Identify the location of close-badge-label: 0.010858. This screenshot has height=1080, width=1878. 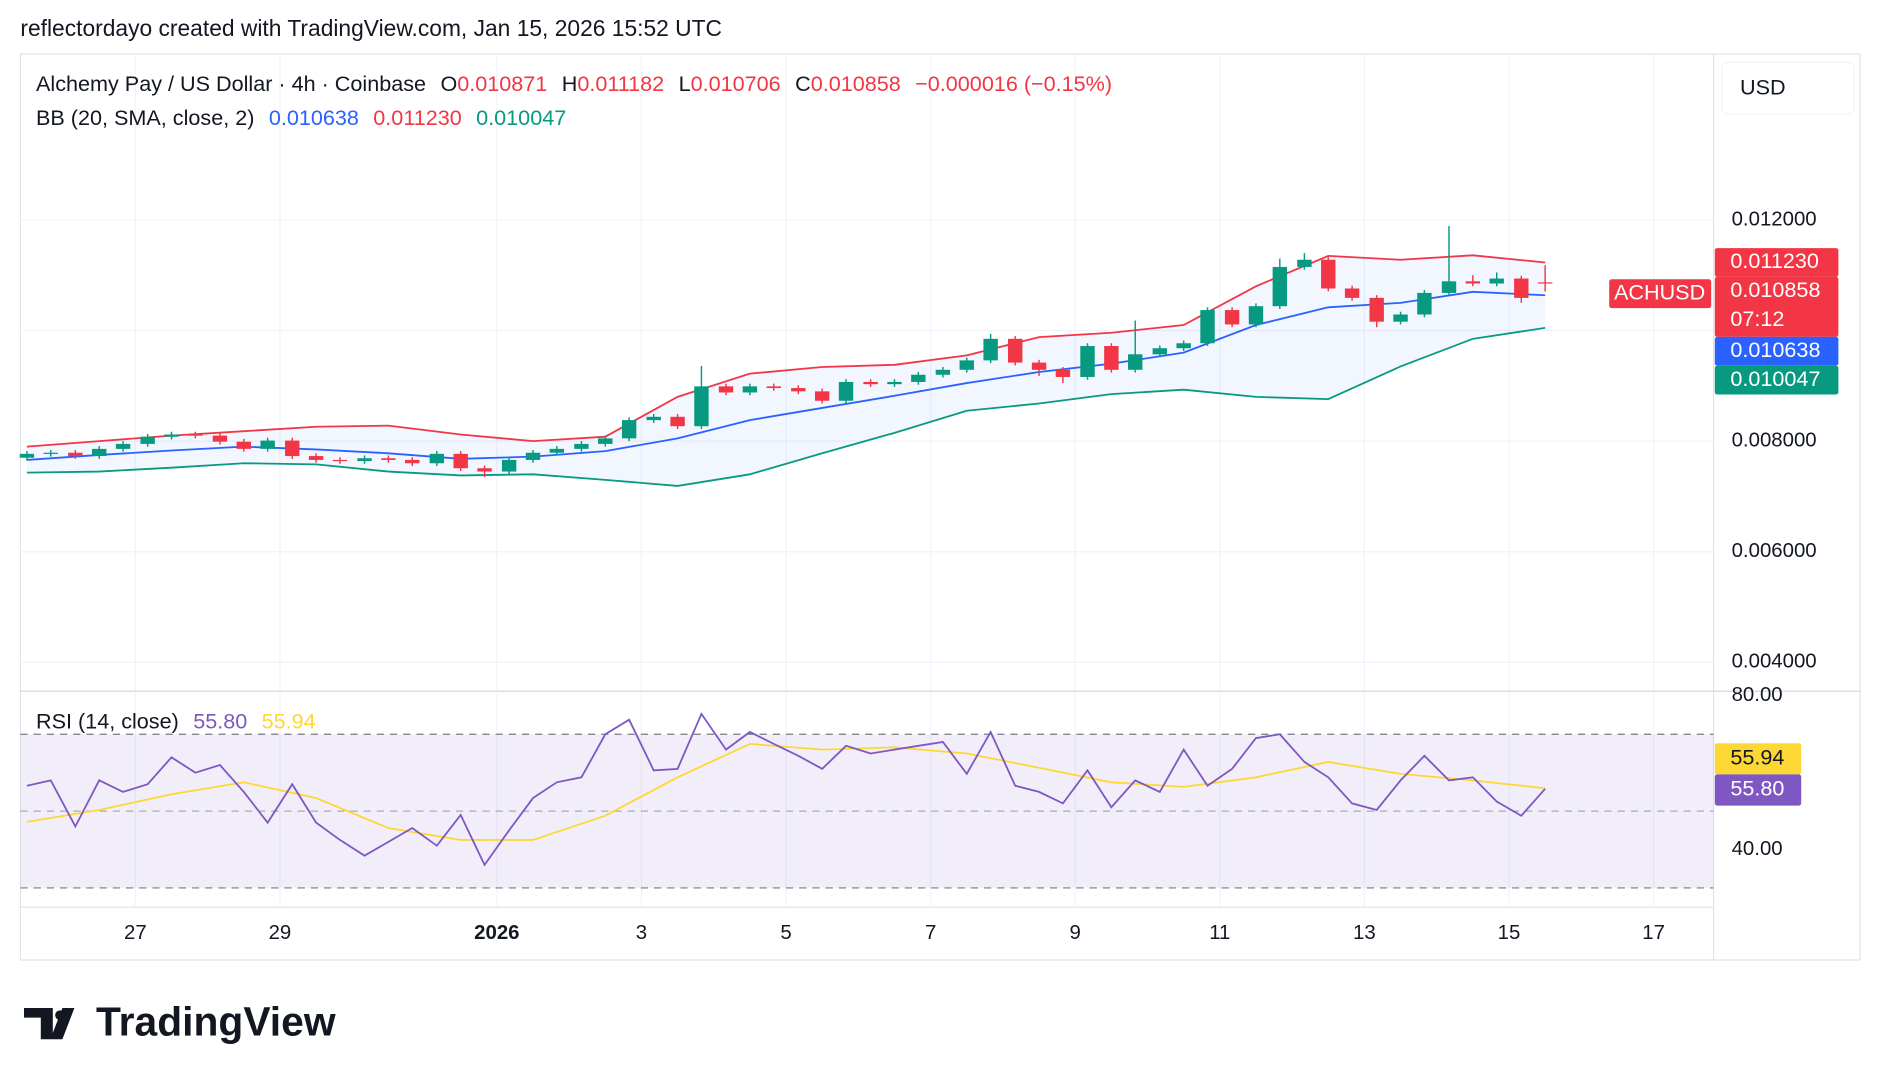
(1775, 289).